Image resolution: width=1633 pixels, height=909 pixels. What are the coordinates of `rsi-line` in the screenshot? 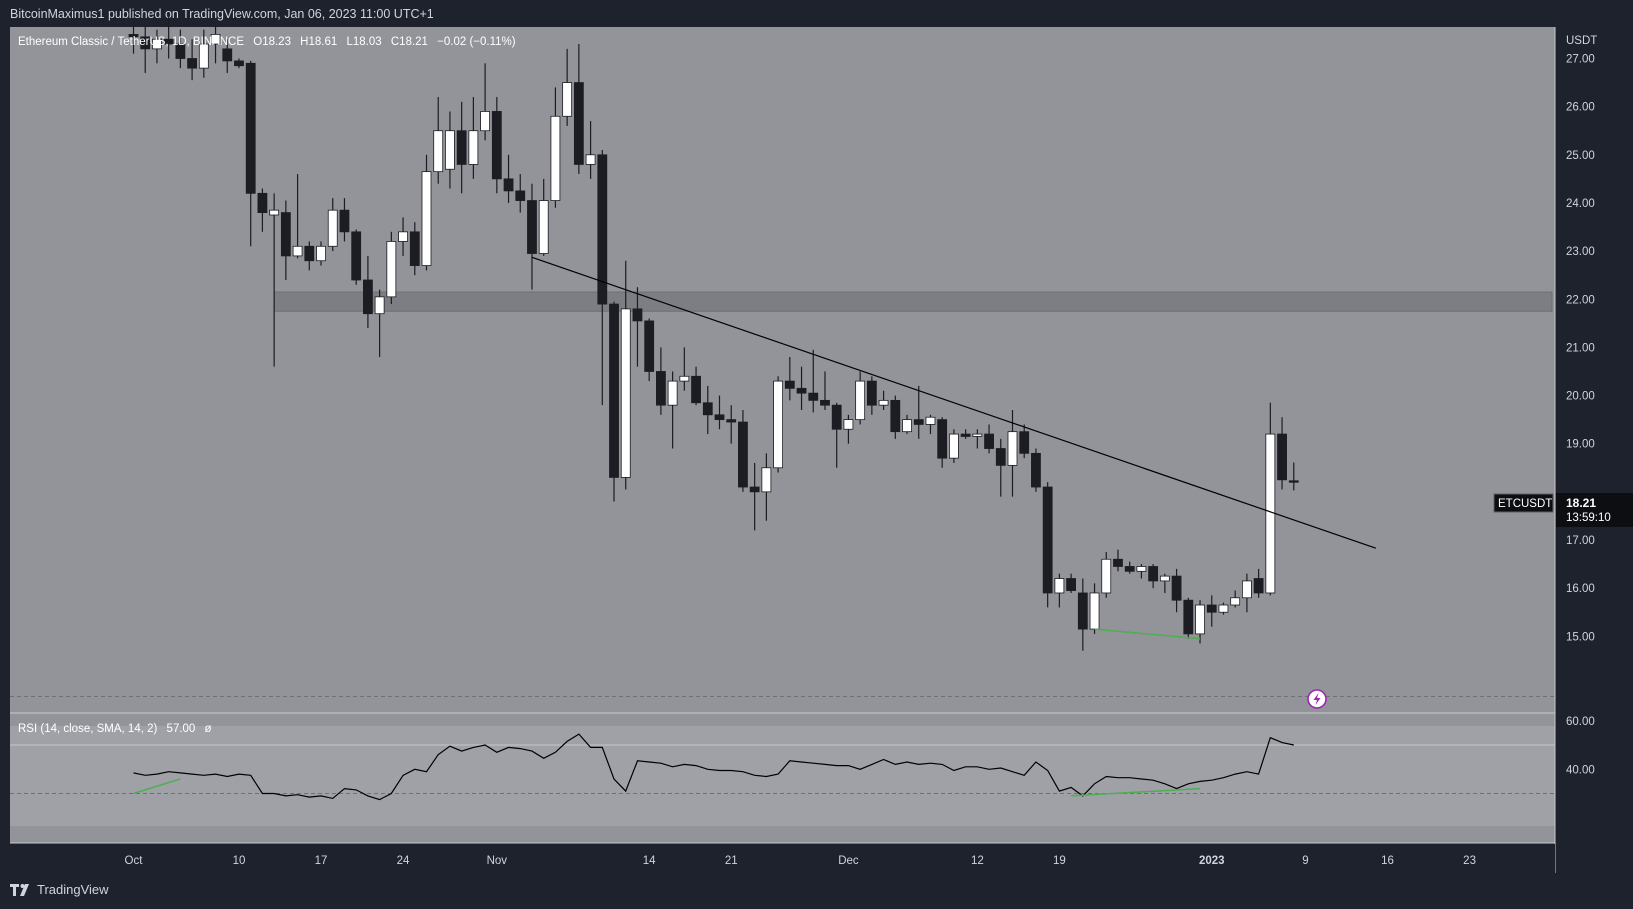 It's located at (713, 767).